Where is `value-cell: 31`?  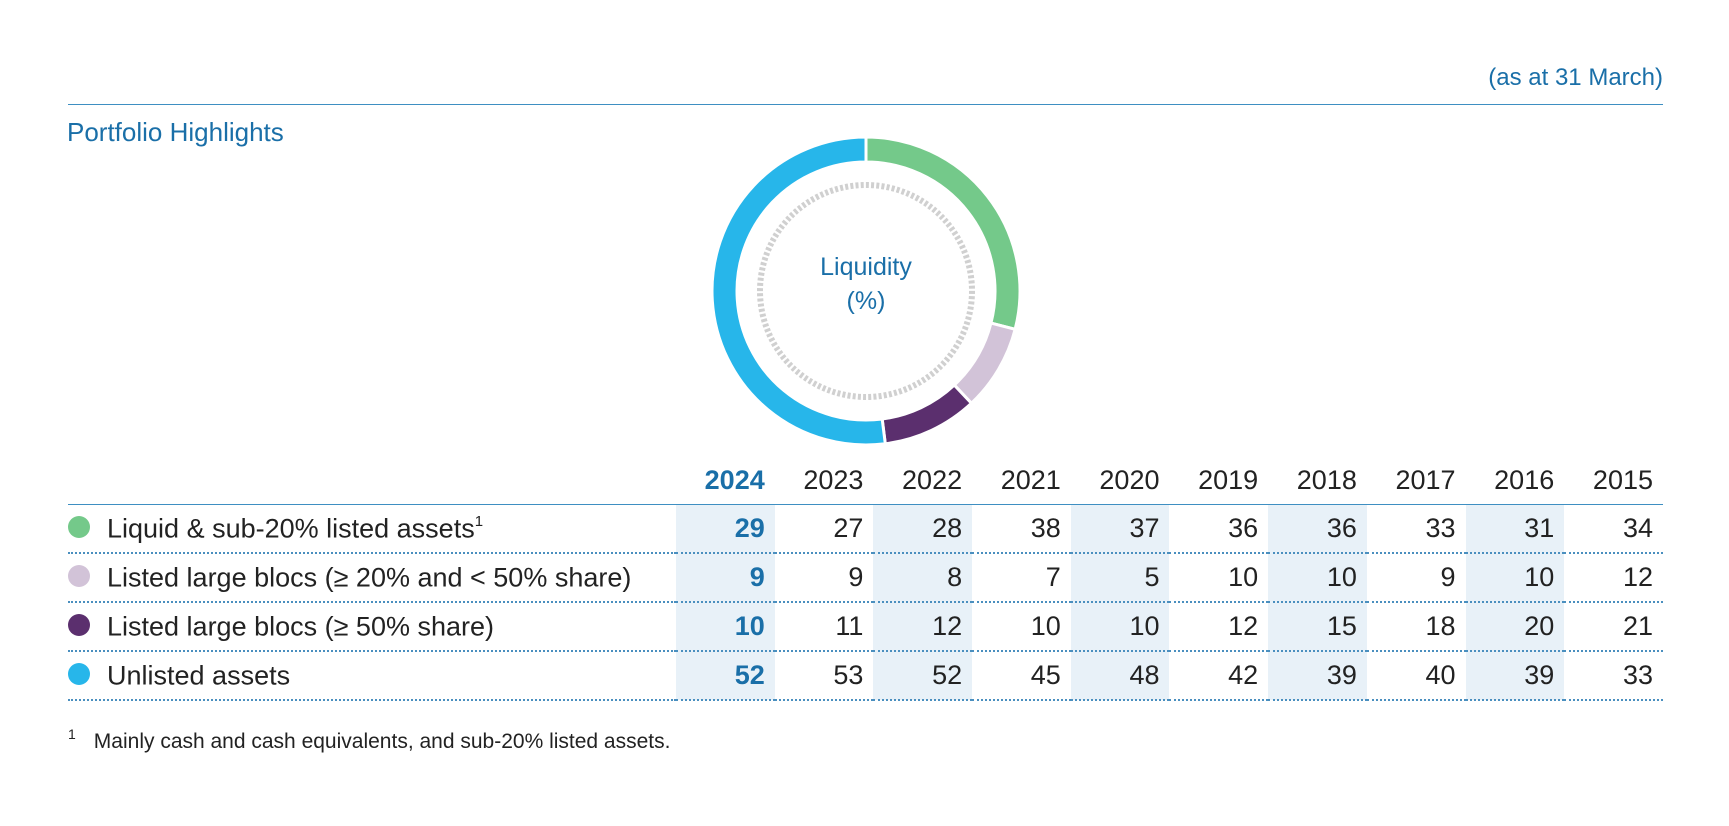
value-cell: 31 is located at coordinates (1515, 529).